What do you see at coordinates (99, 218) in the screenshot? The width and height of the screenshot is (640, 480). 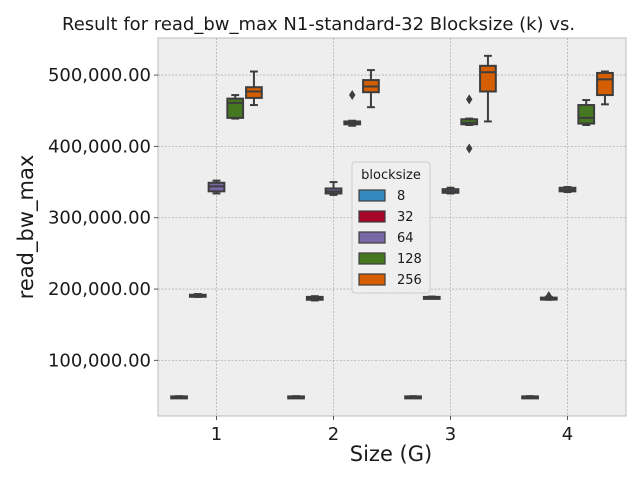 I see `y-tick-label: 300,000.00` at bounding box center [99, 218].